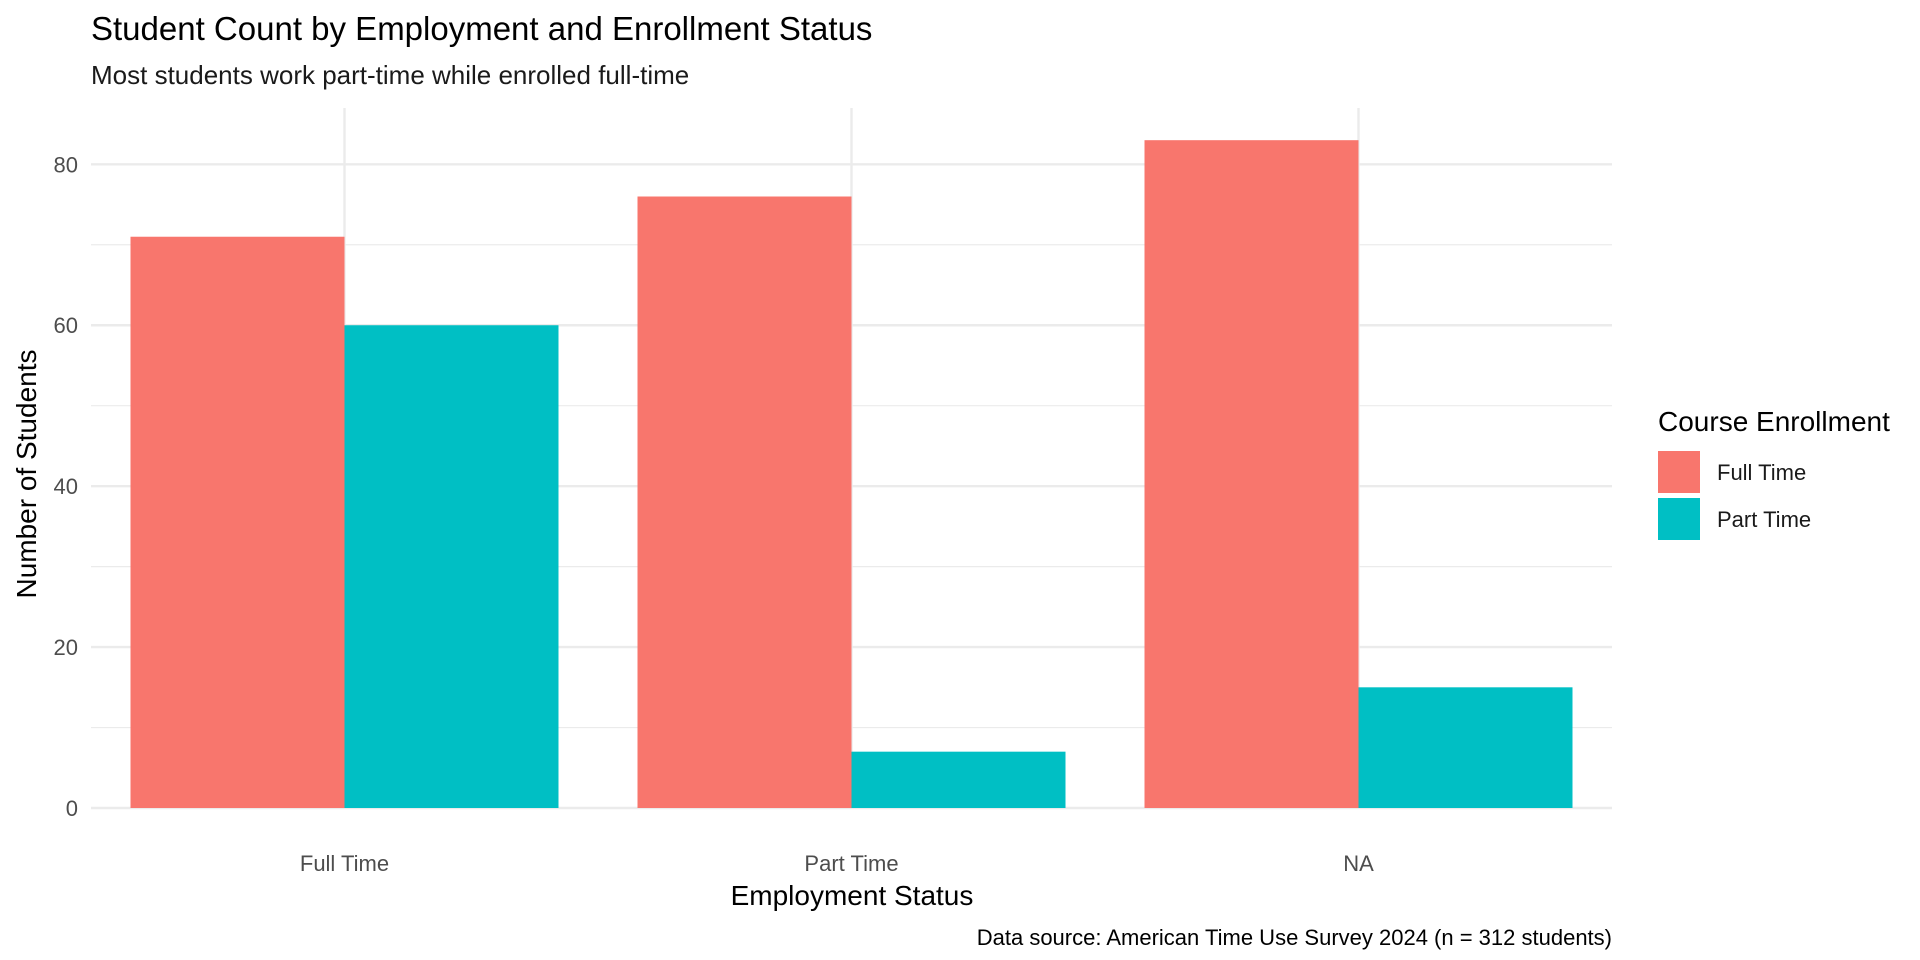 The width and height of the screenshot is (1920, 960). Describe the element at coordinates (66, 164) in the screenshot. I see `y-tick-label: 80` at that location.